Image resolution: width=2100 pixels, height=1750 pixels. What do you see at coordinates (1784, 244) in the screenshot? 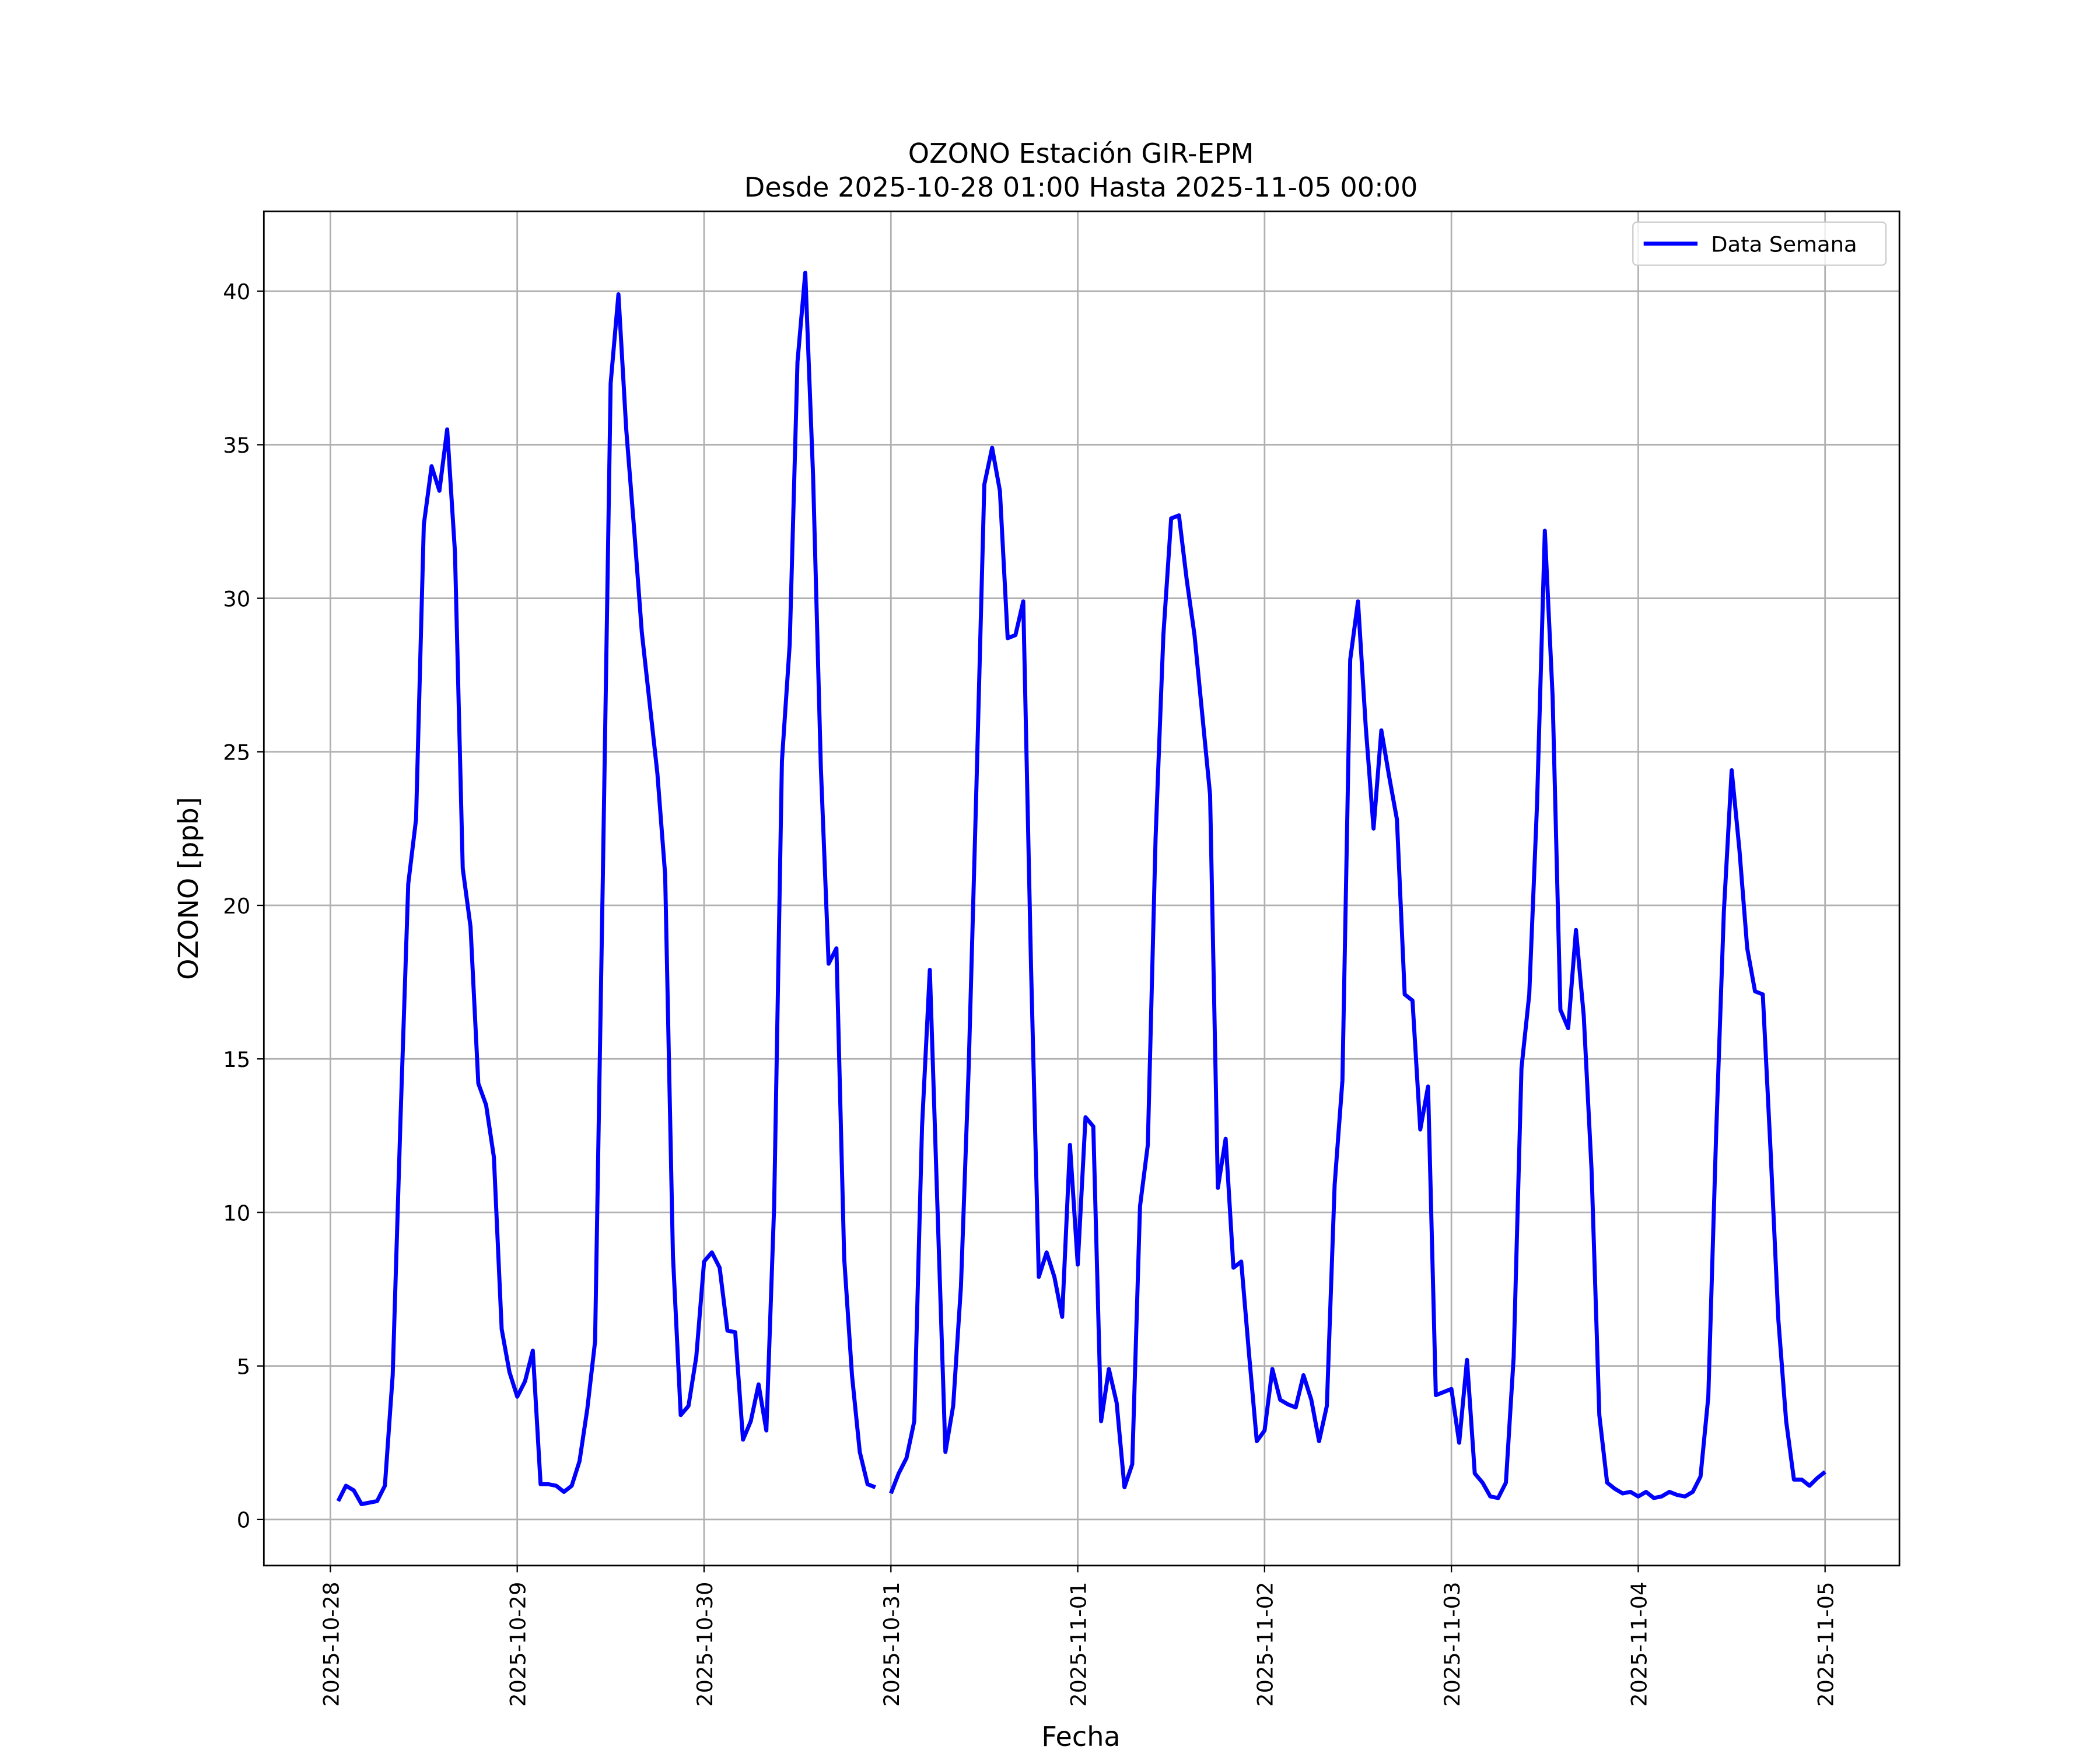
I see `legend-label: Data Semana` at bounding box center [1784, 244].